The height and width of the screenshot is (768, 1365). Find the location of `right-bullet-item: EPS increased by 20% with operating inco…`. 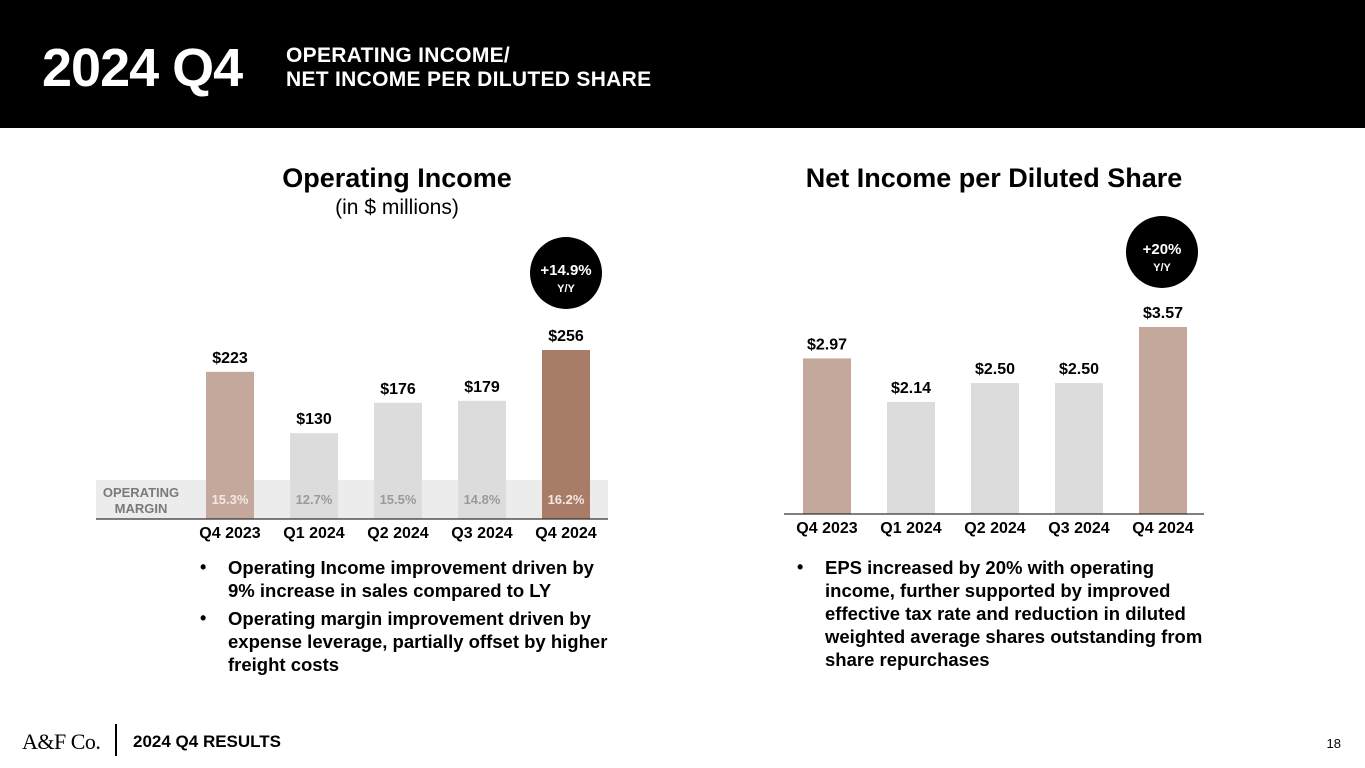

right-bullet-item: EPS increased by 20% with operating inco… is located at coordinates (1000, 613).